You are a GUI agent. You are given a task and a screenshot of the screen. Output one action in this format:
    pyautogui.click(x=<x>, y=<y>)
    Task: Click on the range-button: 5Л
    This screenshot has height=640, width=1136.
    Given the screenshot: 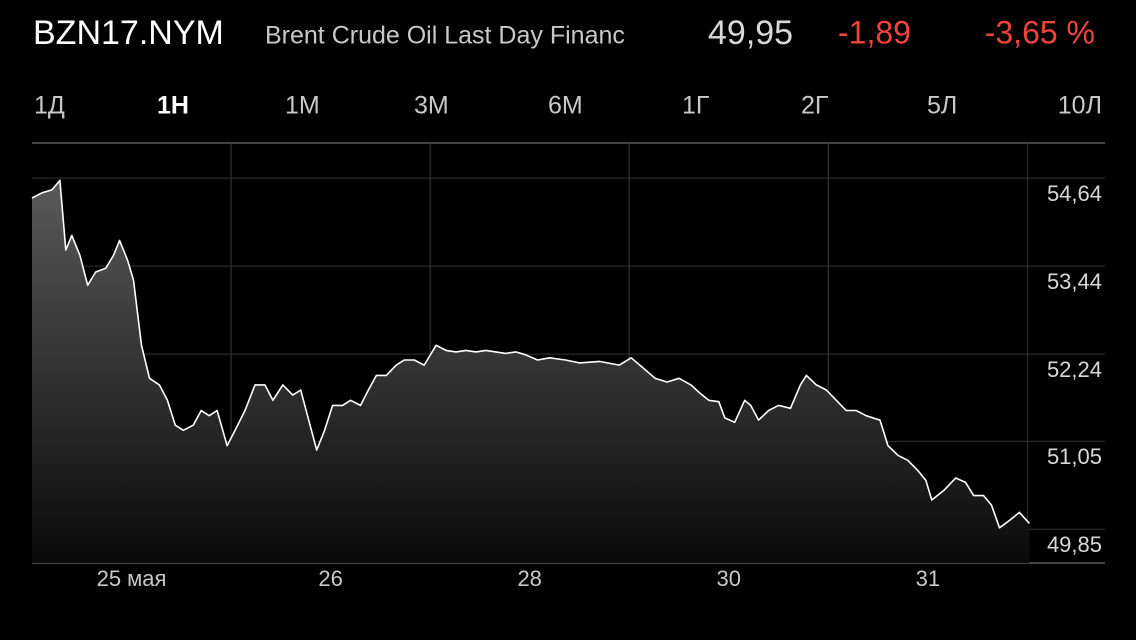 What is the action you would take?
    pyautogui.click(x=942, y=106)
    